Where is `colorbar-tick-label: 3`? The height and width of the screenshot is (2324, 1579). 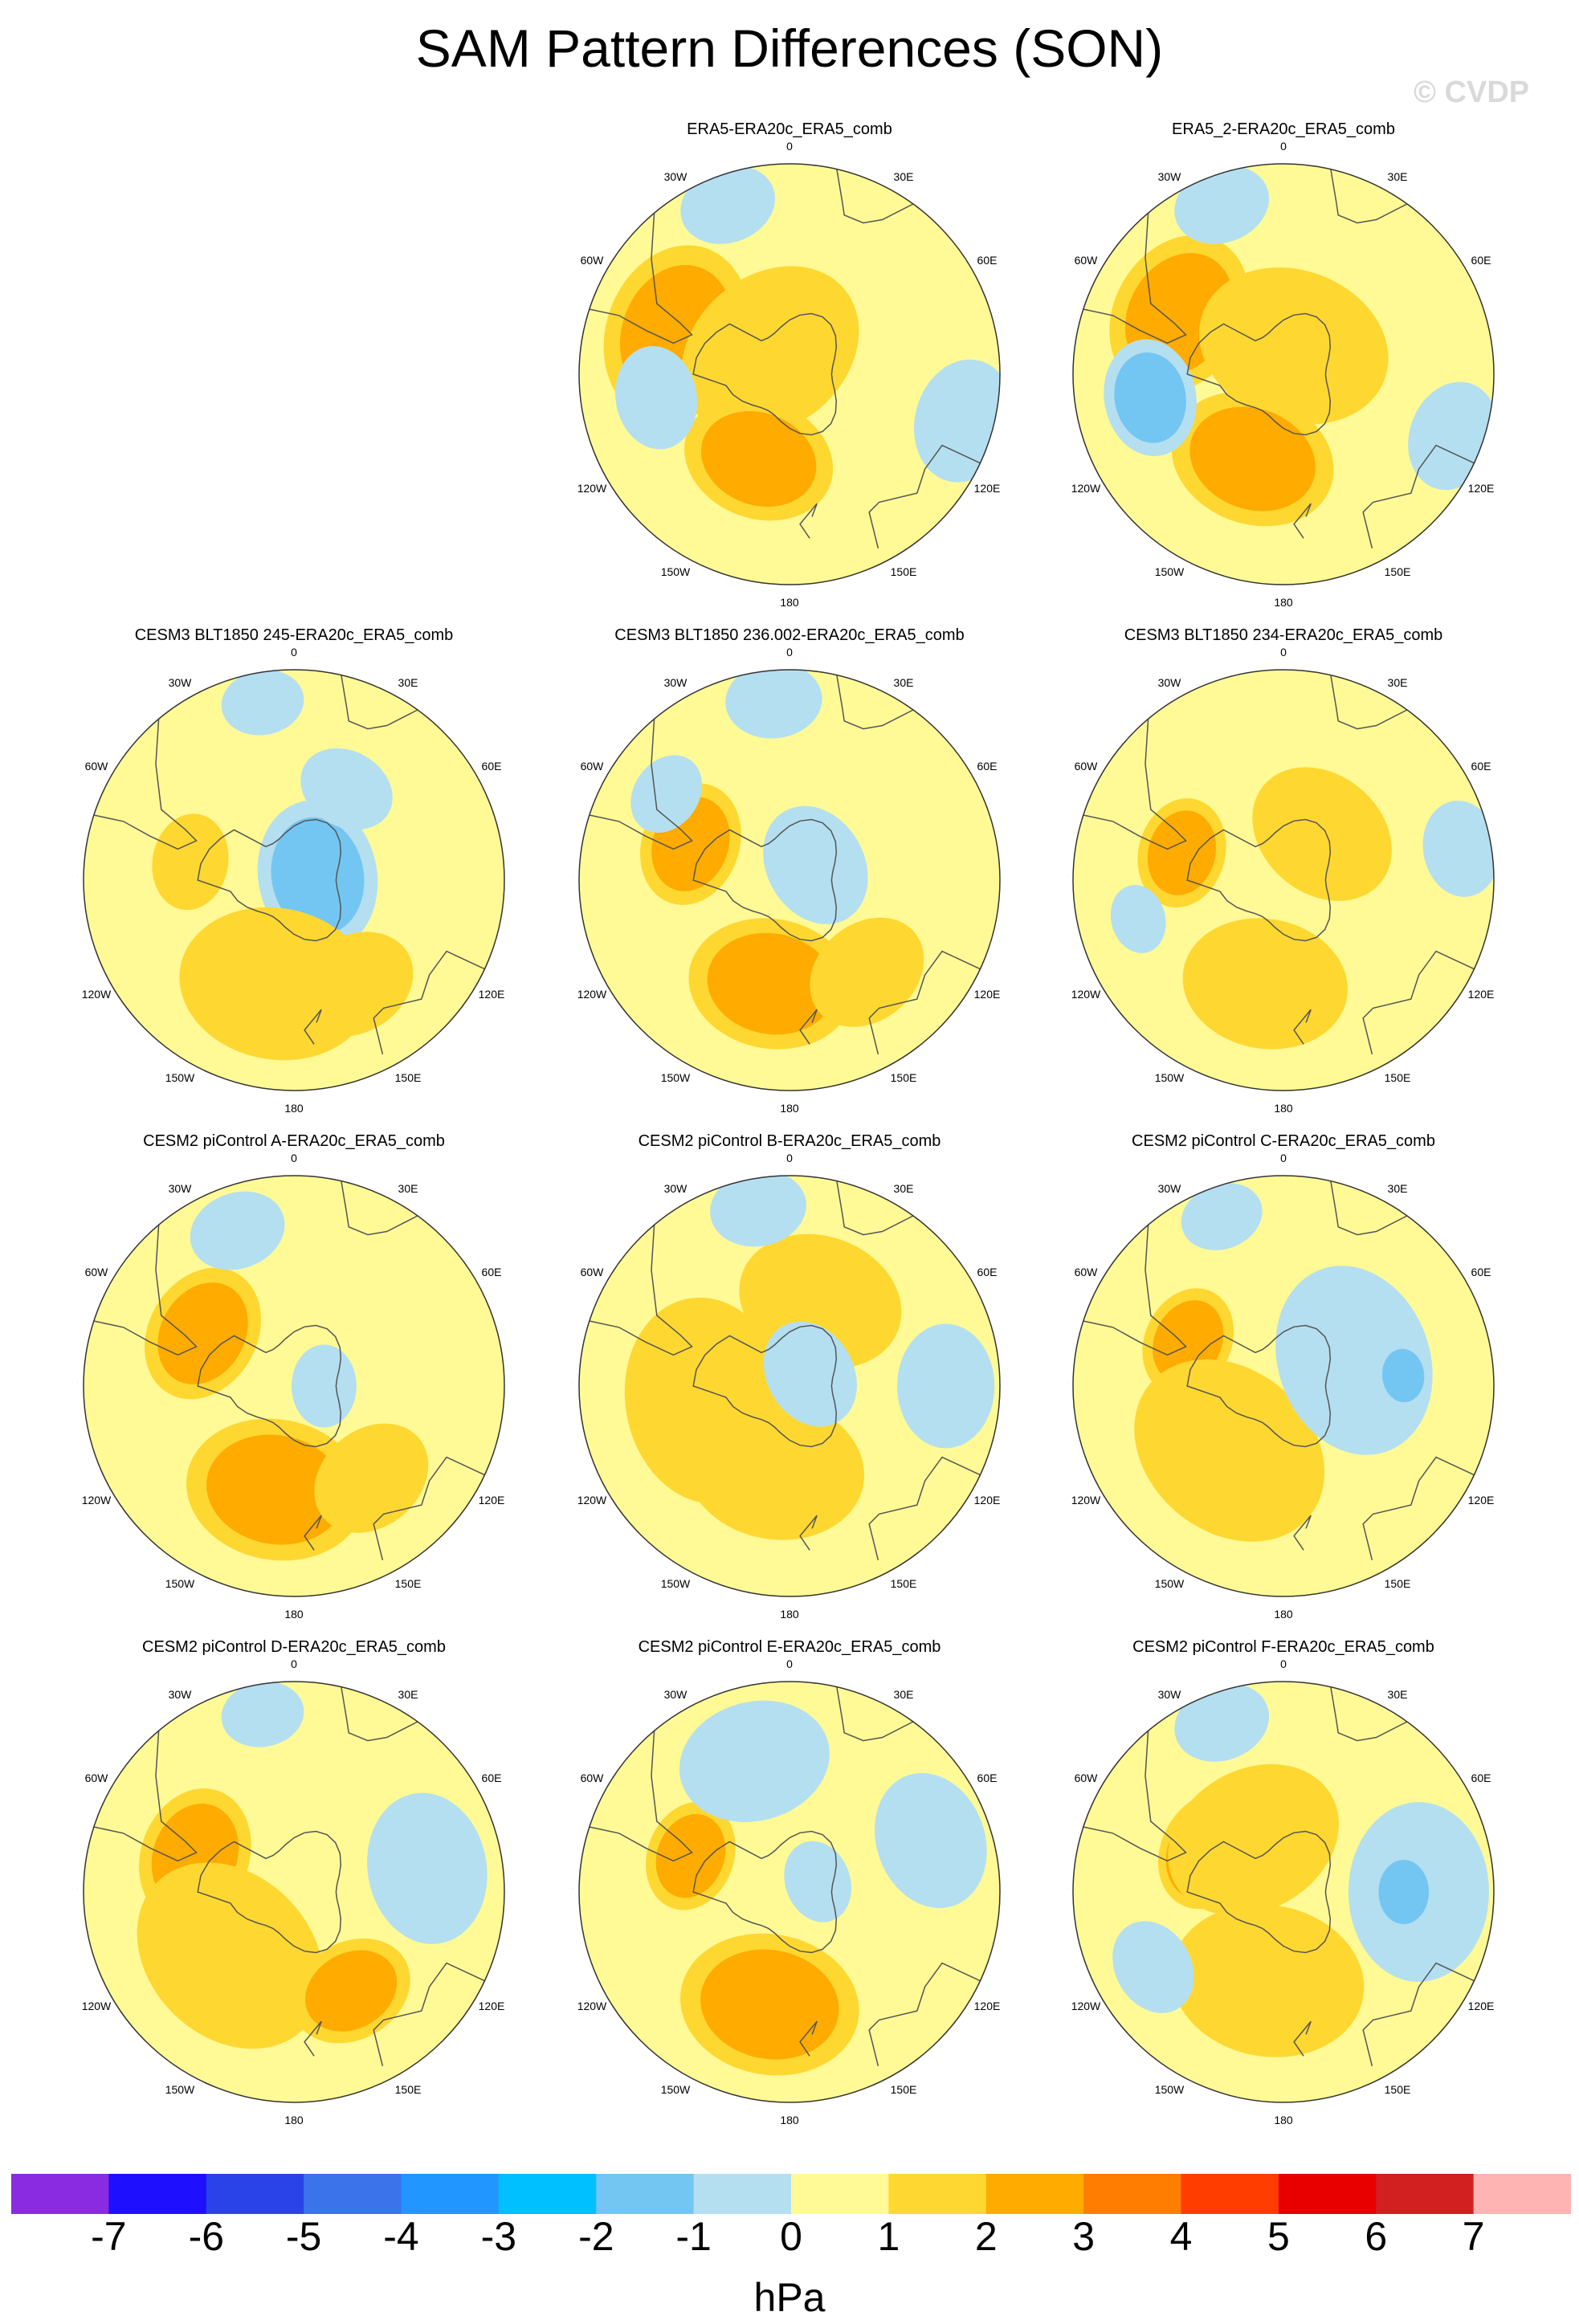 colorbar-tick-label: 3 is located at coordinates (1083, 2236).